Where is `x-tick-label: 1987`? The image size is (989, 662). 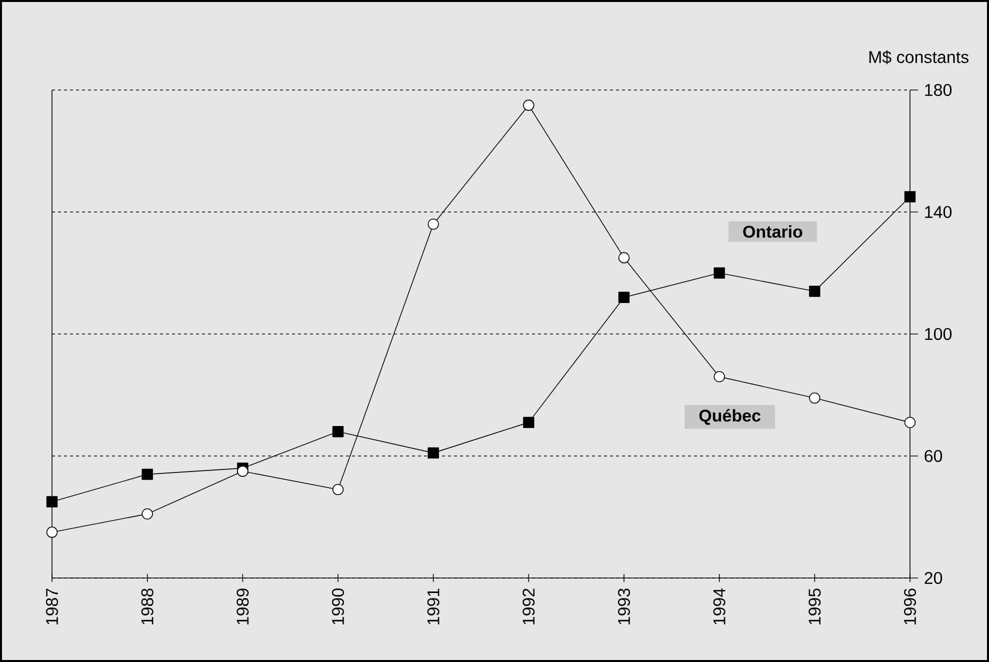
x-tick-label: 1987 is located at coordinates (52, 606).